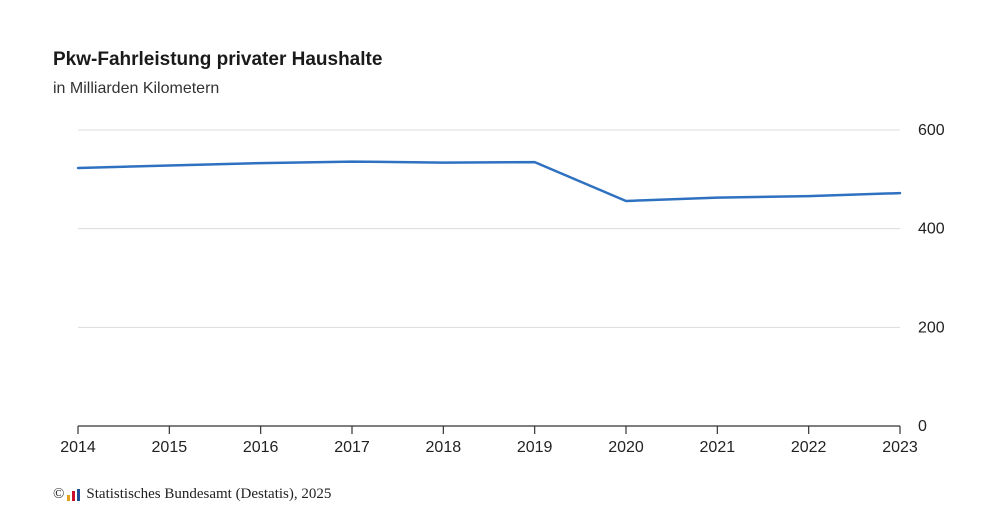 The image size is (1000, 521). What do you see at coordinates (922, 426) in the screenshot?
I see `y-tick-label: 0` at bounding box center [922, 426].